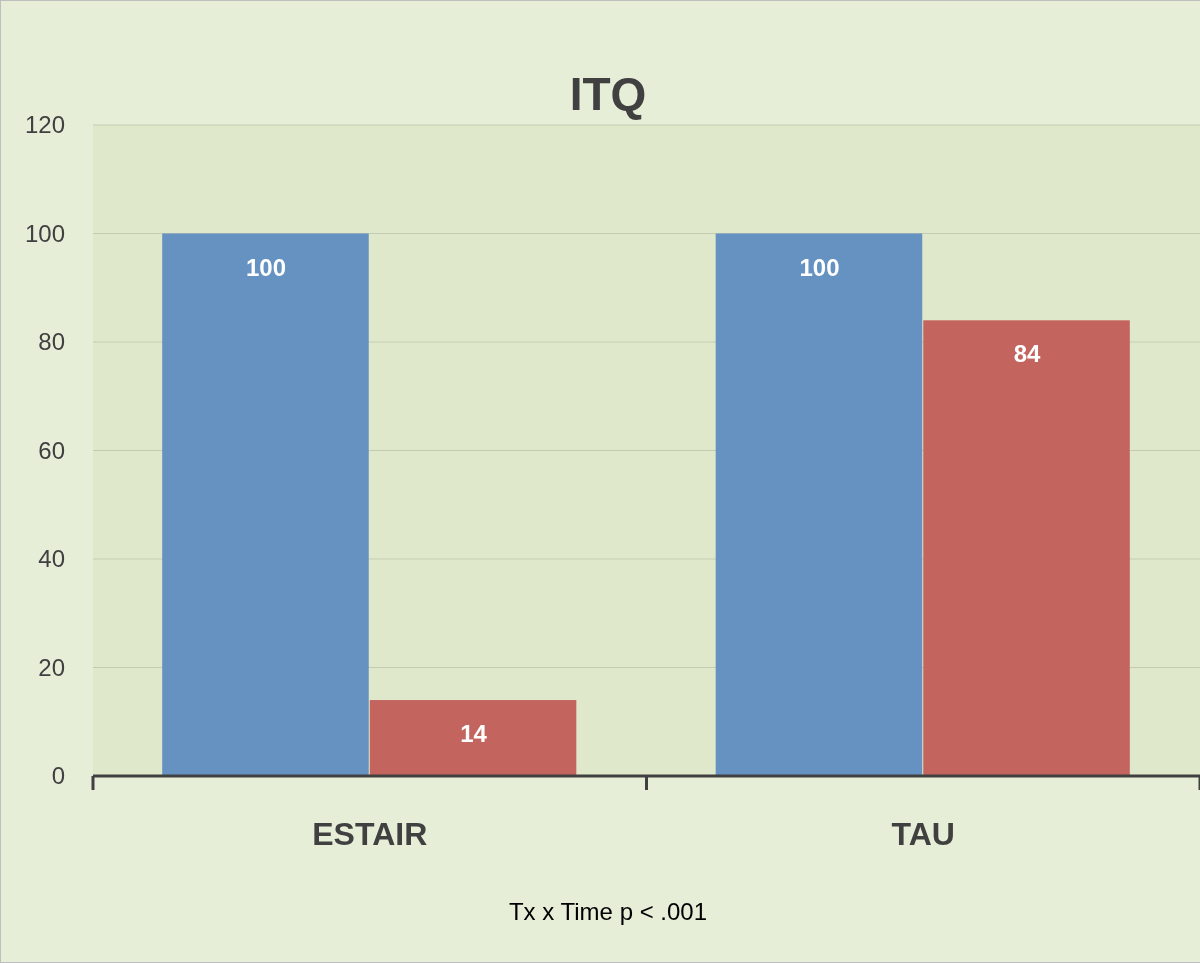 The height and width of the screenshot is (963, 1200). What do you see at coordinates (608, 911) in the screenshot?
I see `text: Tx x Time p < .001` at bounding box center [608, 911].